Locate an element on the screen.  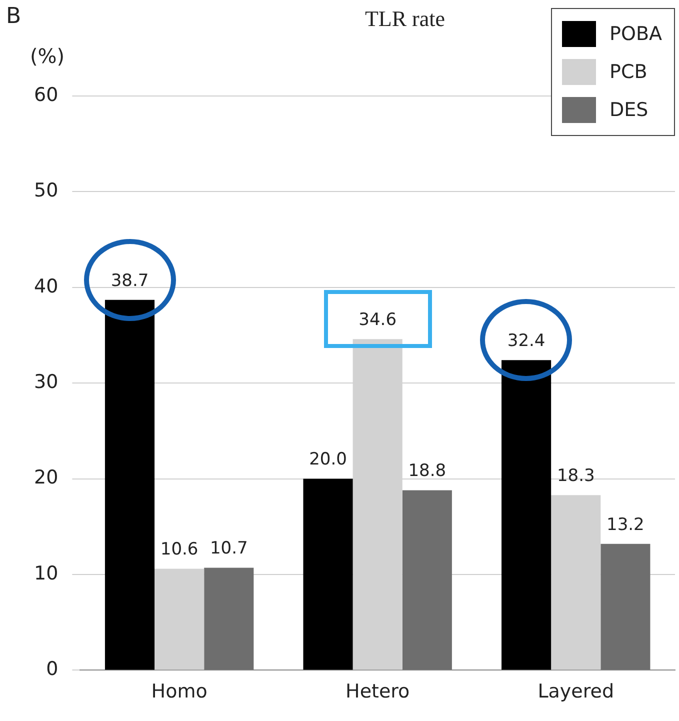
data-label: 10.7 is located at coordinates (229, 548).